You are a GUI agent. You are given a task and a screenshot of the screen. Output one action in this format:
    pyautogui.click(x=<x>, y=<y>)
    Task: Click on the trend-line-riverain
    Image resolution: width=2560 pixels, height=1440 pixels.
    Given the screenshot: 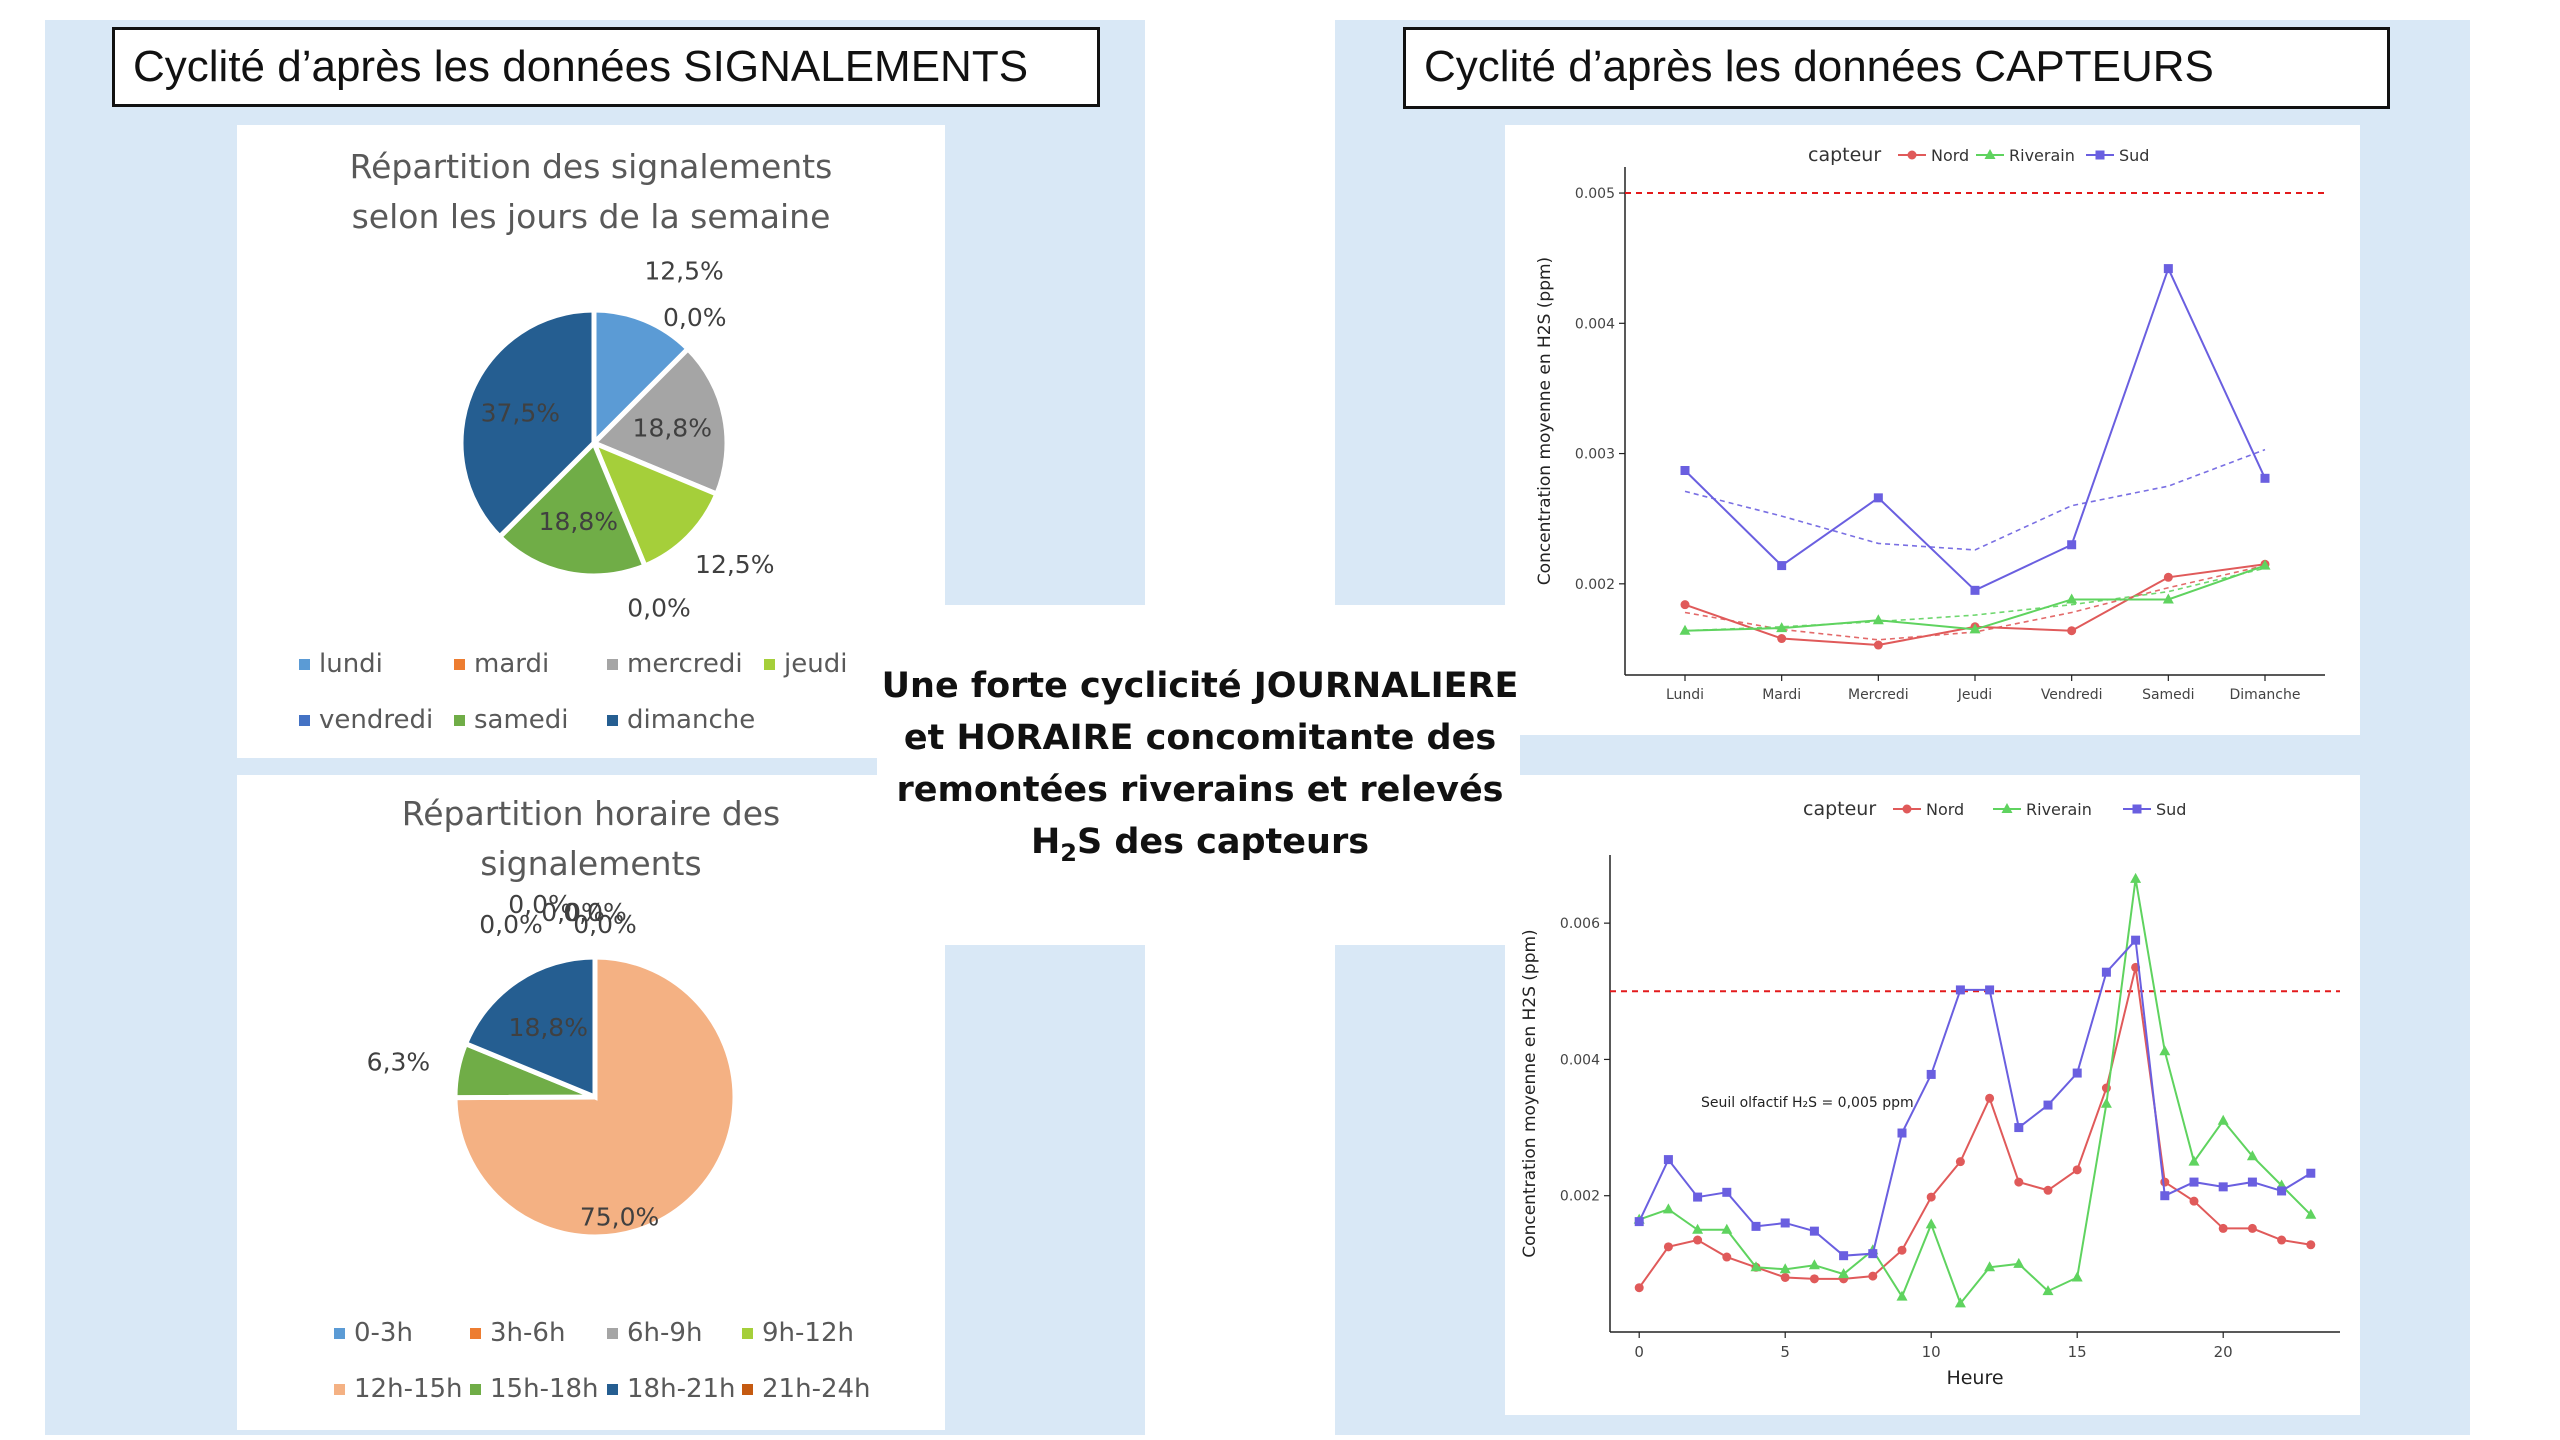 What is the action you would take?
    pyautogui.click(x=1975, y=599)
    